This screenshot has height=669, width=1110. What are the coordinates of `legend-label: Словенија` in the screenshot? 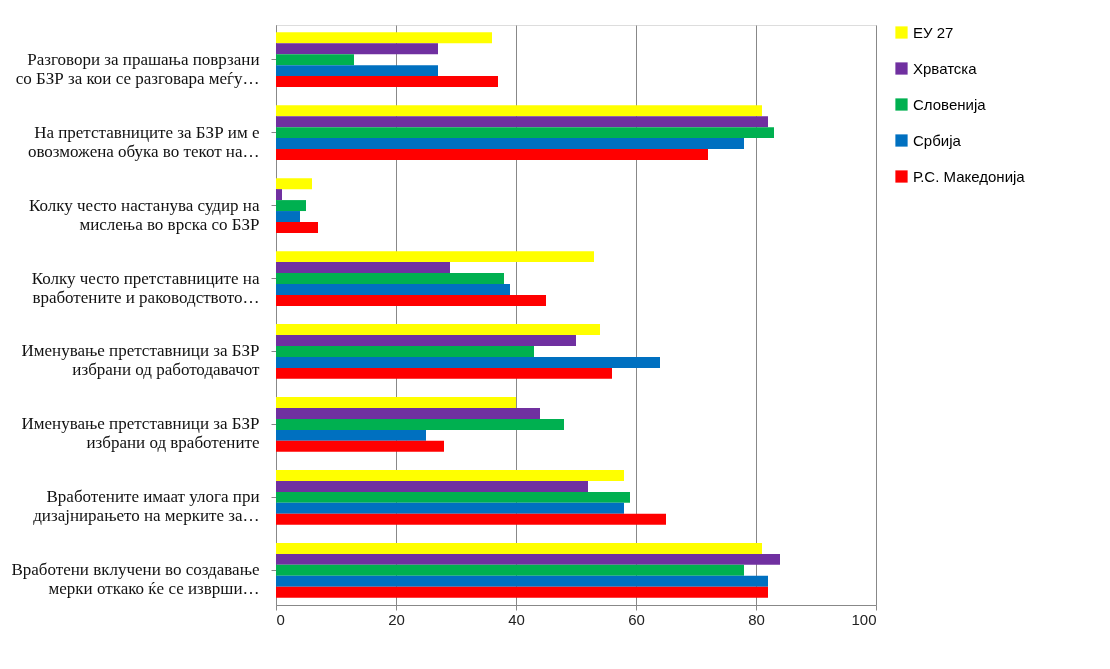 It's located at (950, 104).